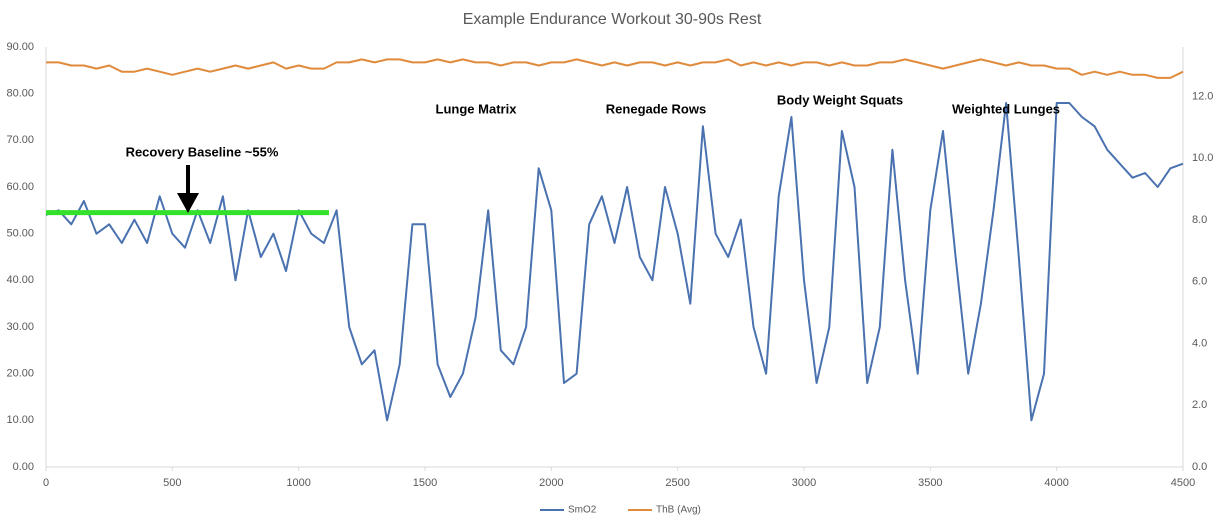 Image resolution: width=1224 pixels, height=529 pixels. I want to click on y-tick-label: 50.00, so click(20, 234).